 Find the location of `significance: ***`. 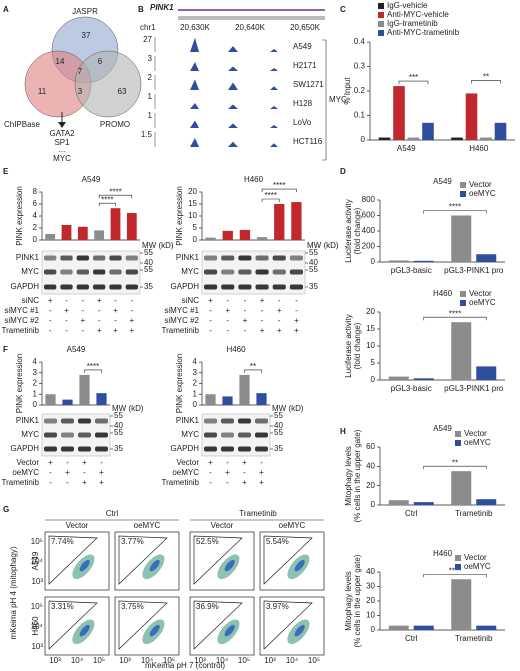

significance: *** is located at coordinates (413, 77).